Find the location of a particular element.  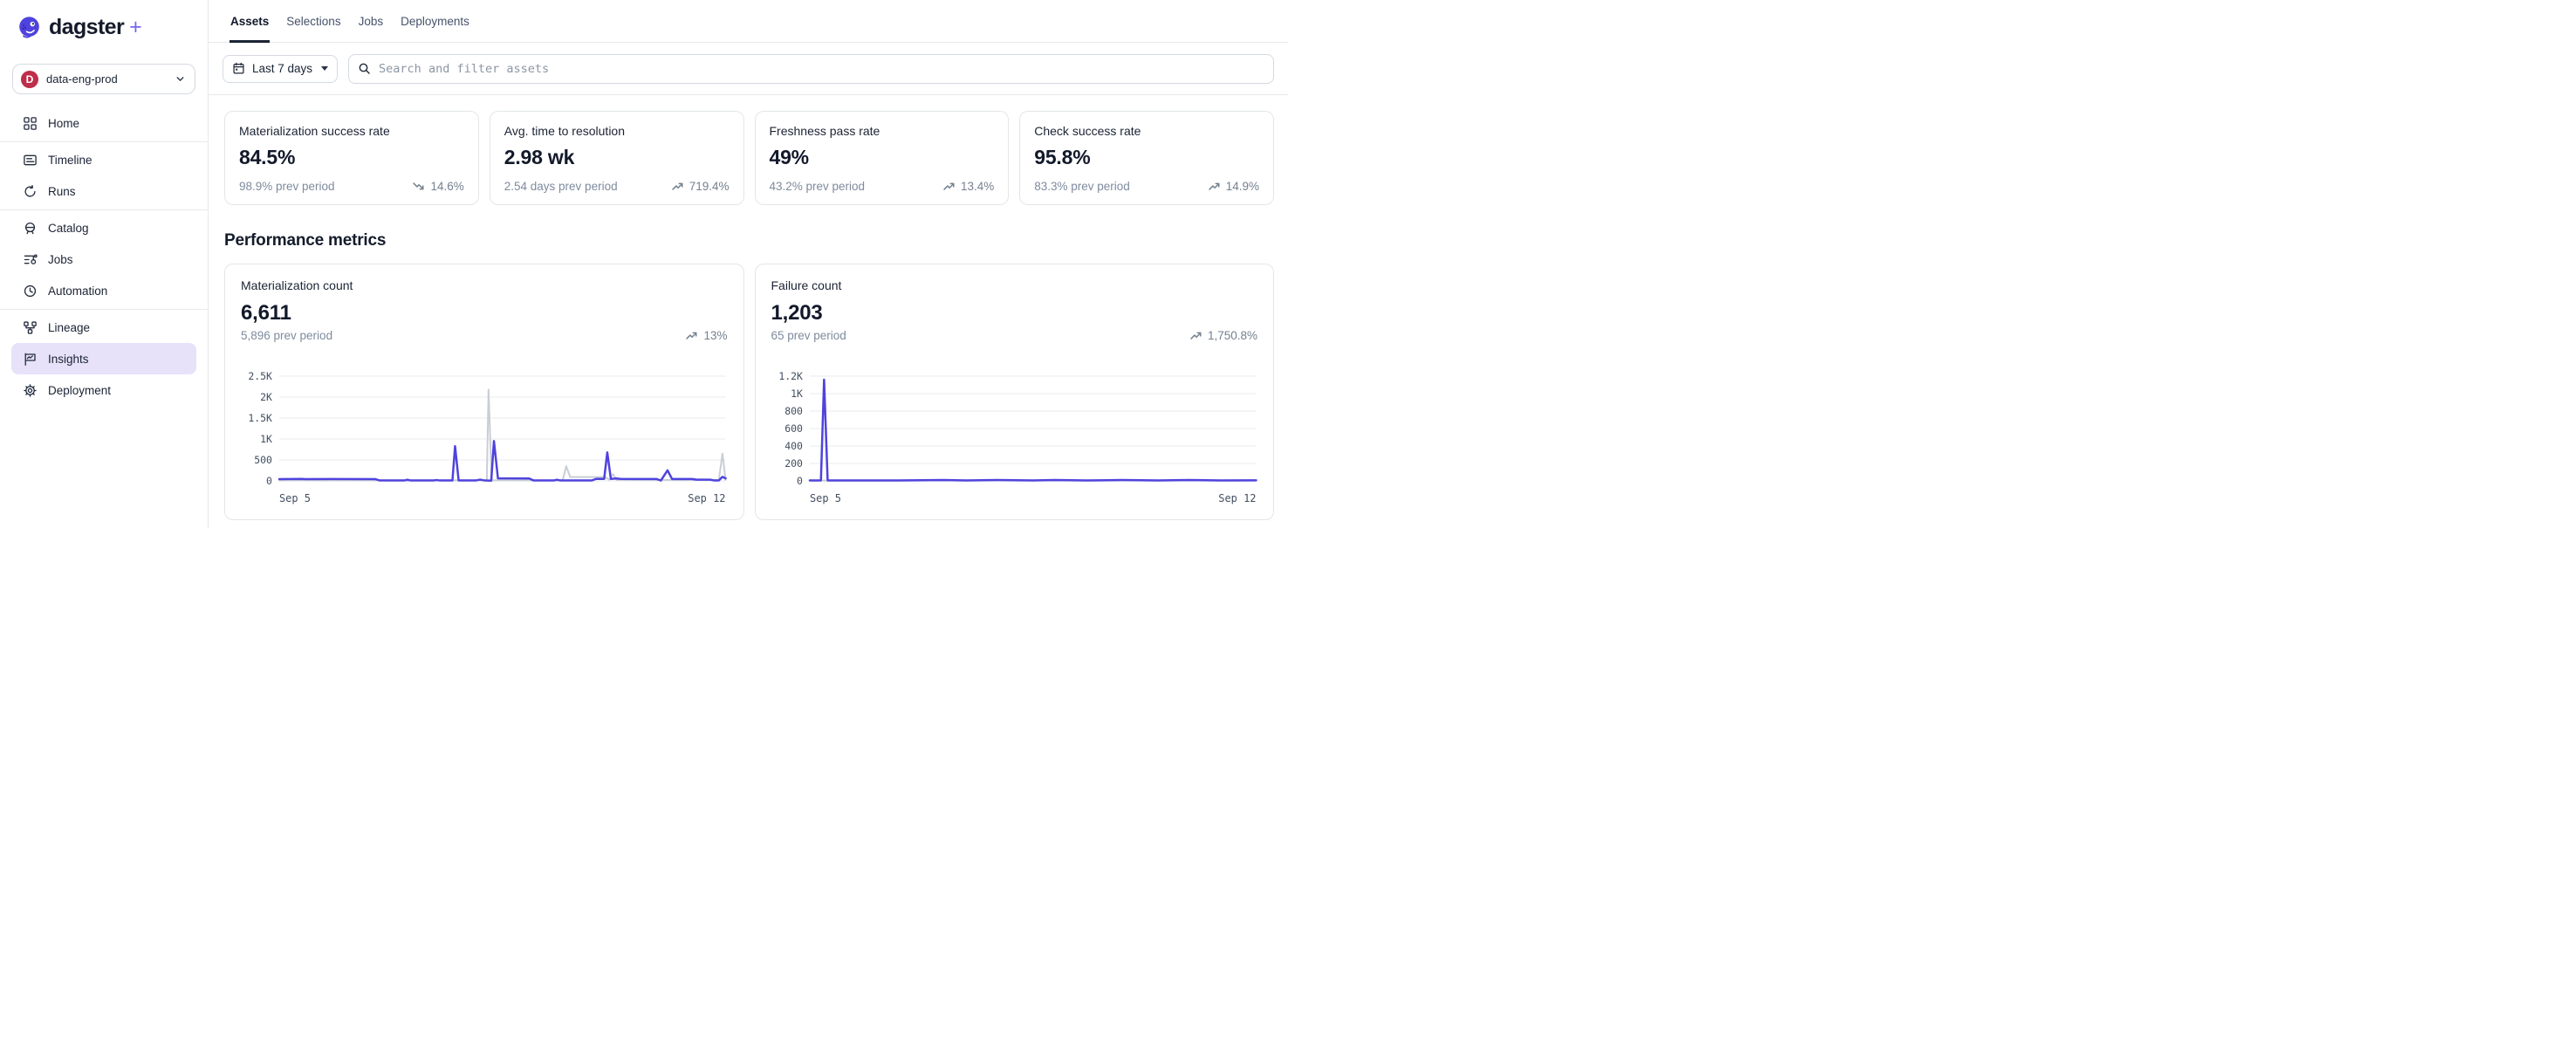

sidebar-item-automation: Automation is located at coordinates (104, 290).